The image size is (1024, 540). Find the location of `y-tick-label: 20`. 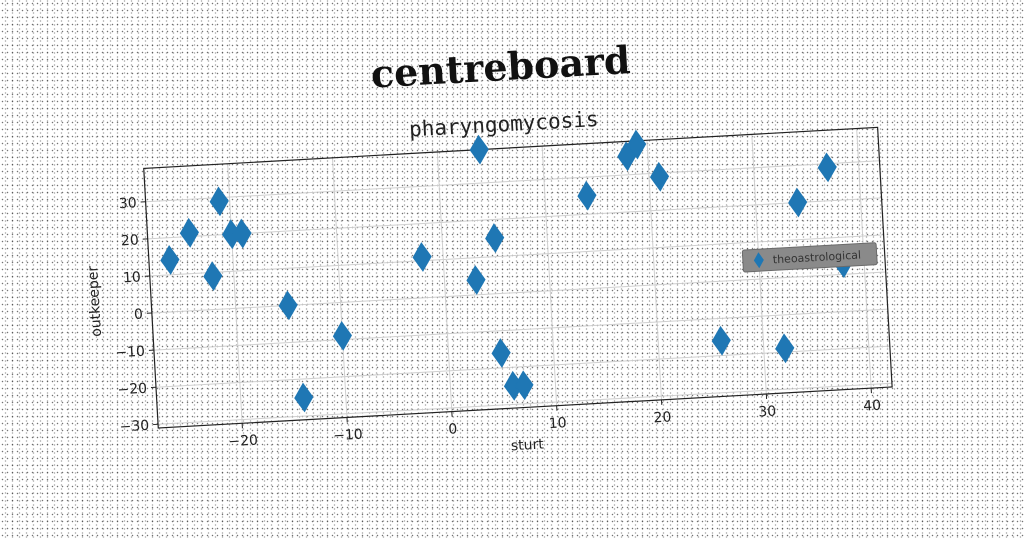

y-tick-label: 20 is located at coordinates (130, 240).